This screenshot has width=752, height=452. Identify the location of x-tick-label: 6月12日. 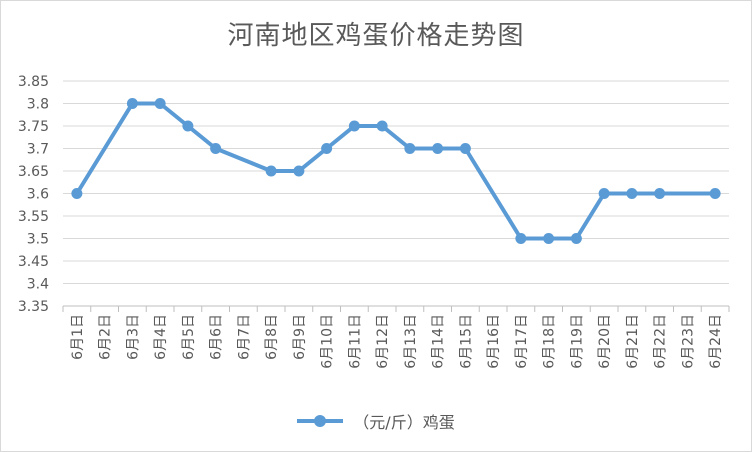
(383, 341).